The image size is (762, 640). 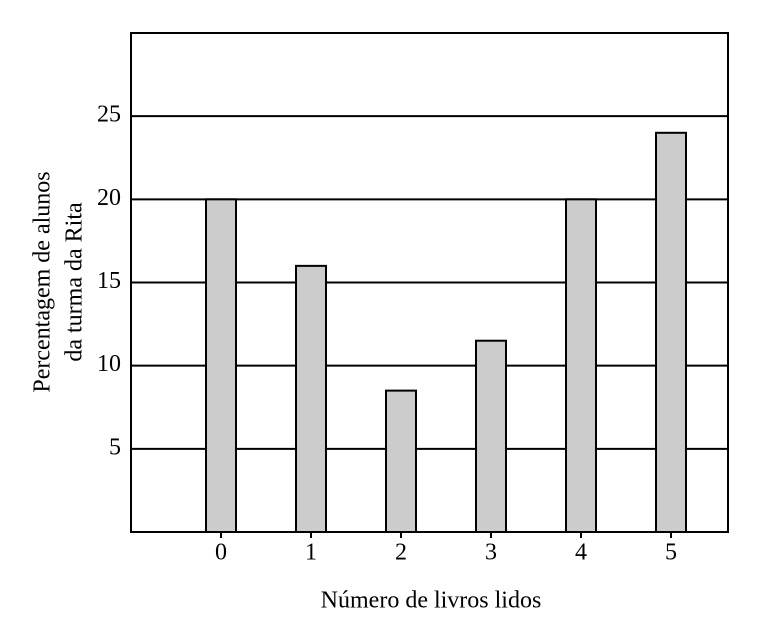 I want to click on y-axis-label: Percentagem de alunos, so click(x=43, y=281).